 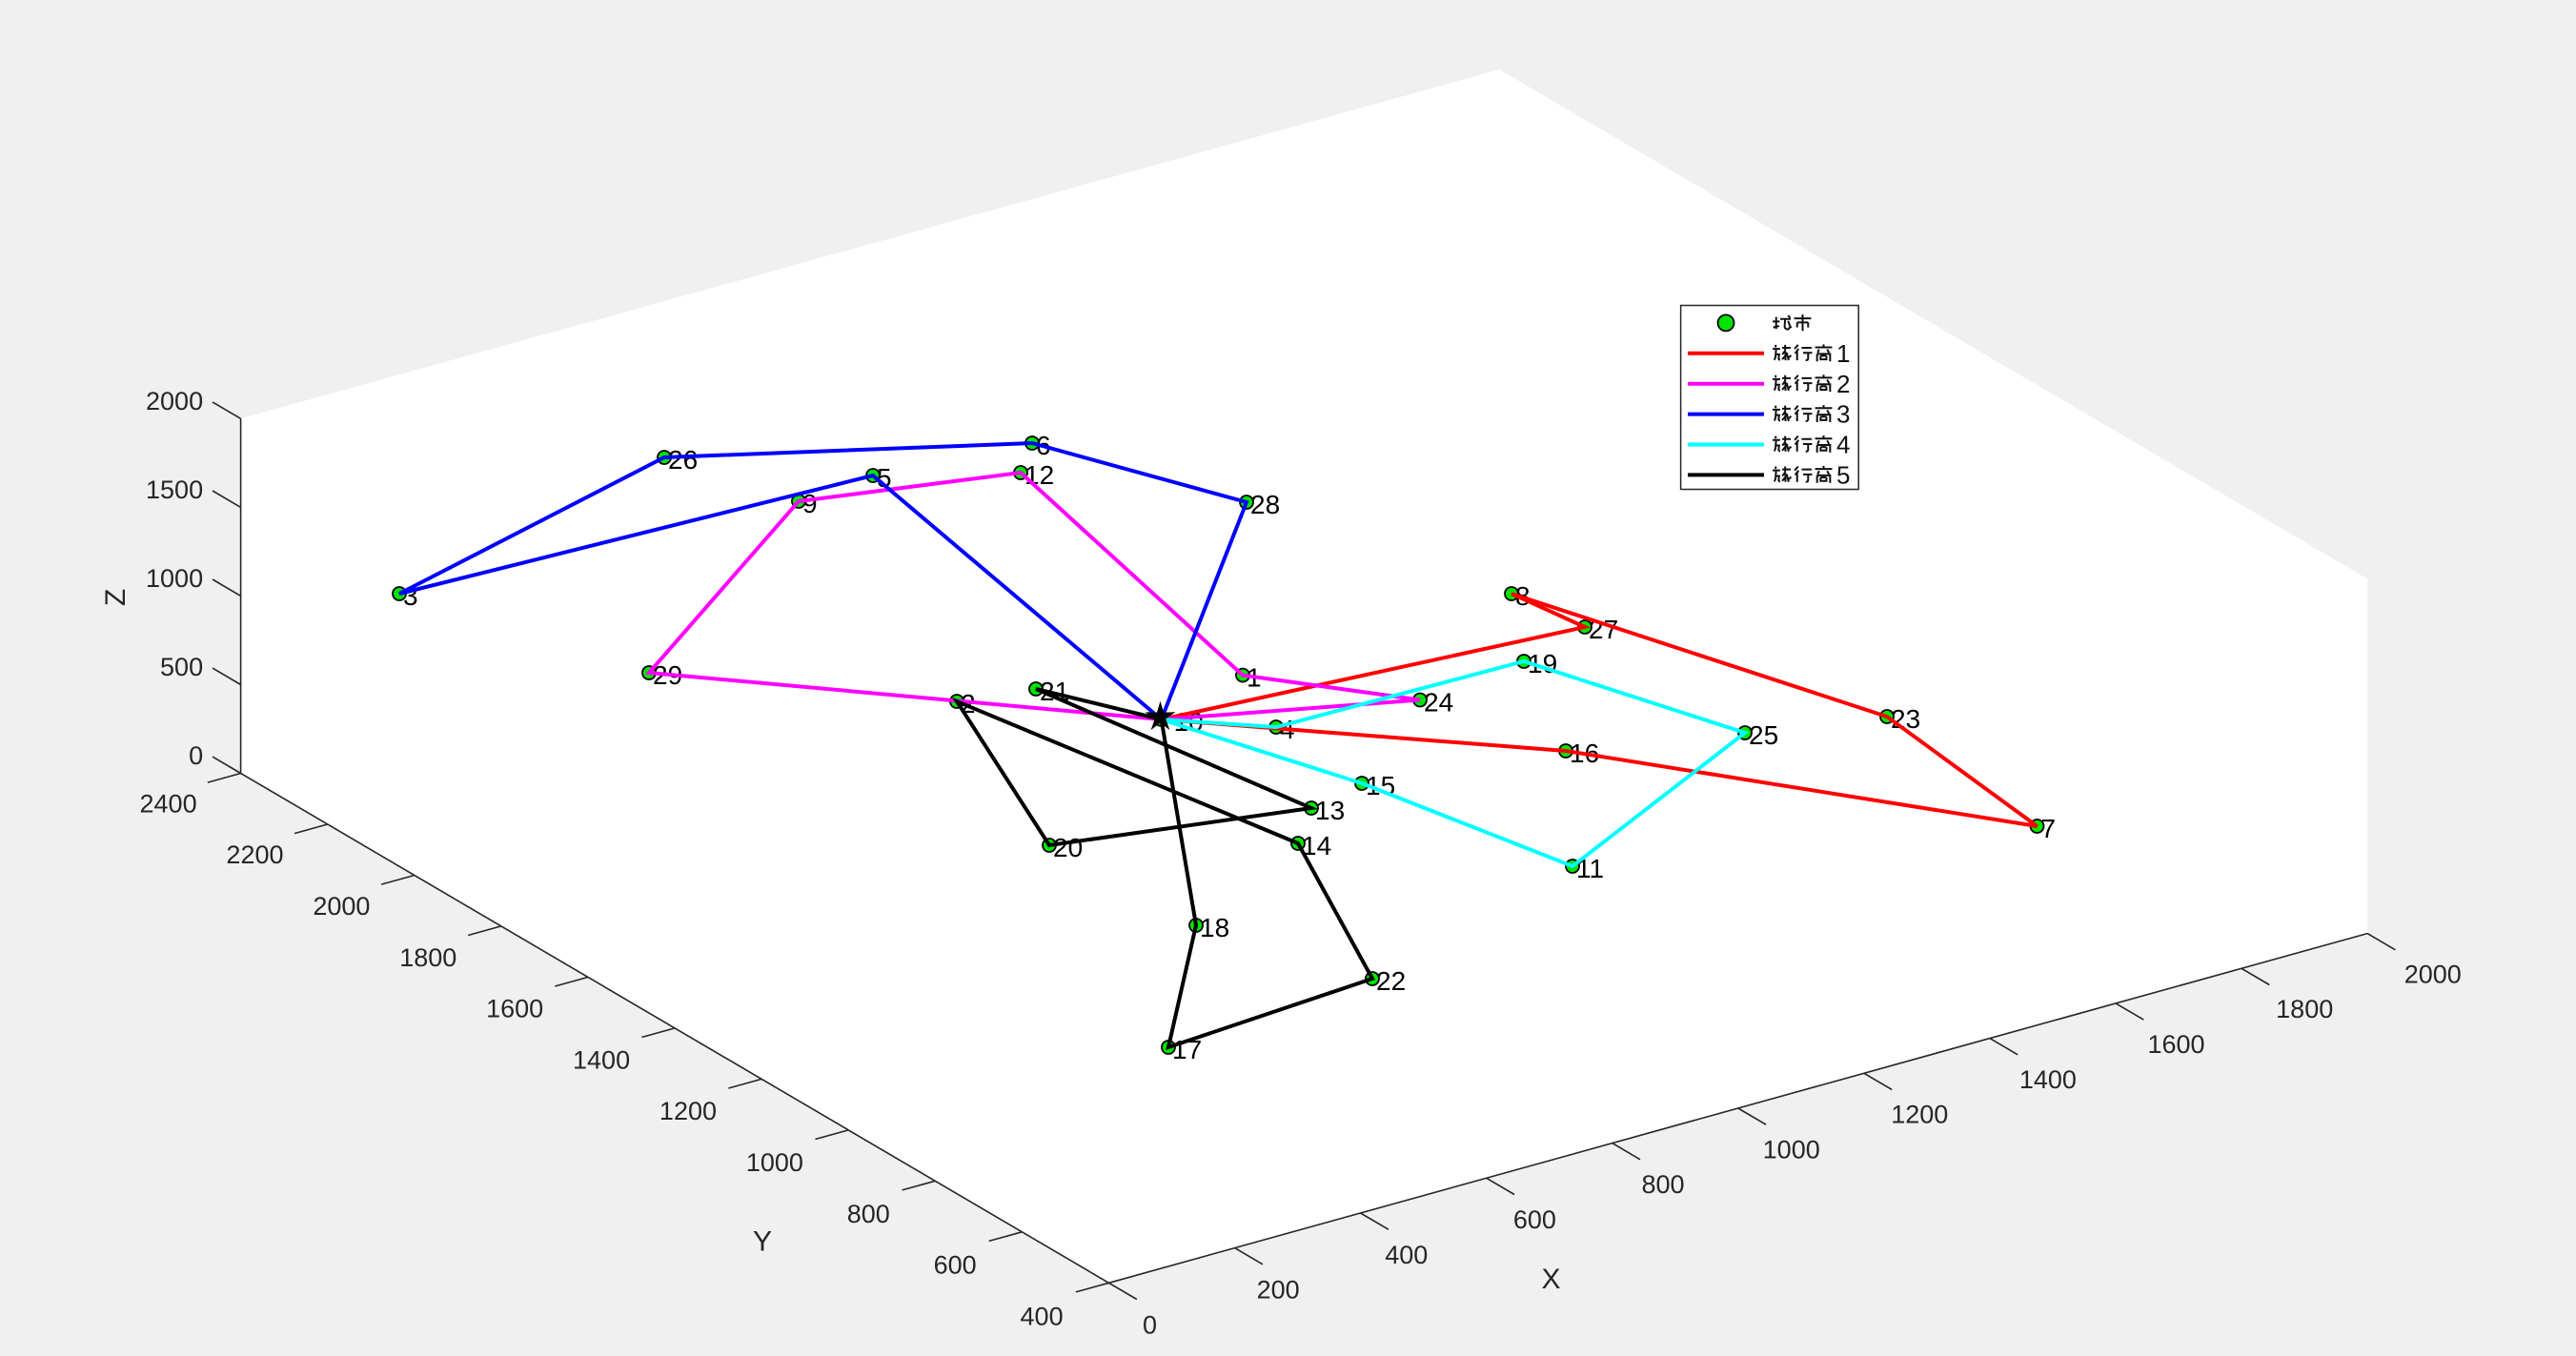 What do you see at coordinates (1843, 384) in the screenshot?
I see `svg-text: 2` at bounding box center [1843, 384].